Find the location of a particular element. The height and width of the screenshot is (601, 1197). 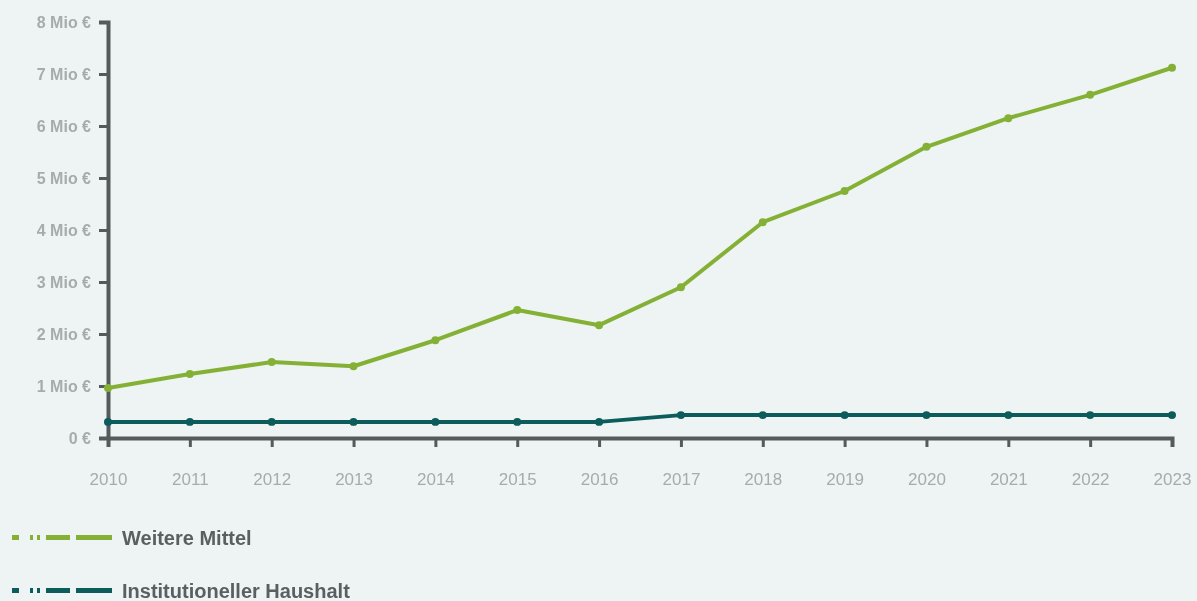

y-tick-label: 8 Mio € is located at coordinates (64, 22).